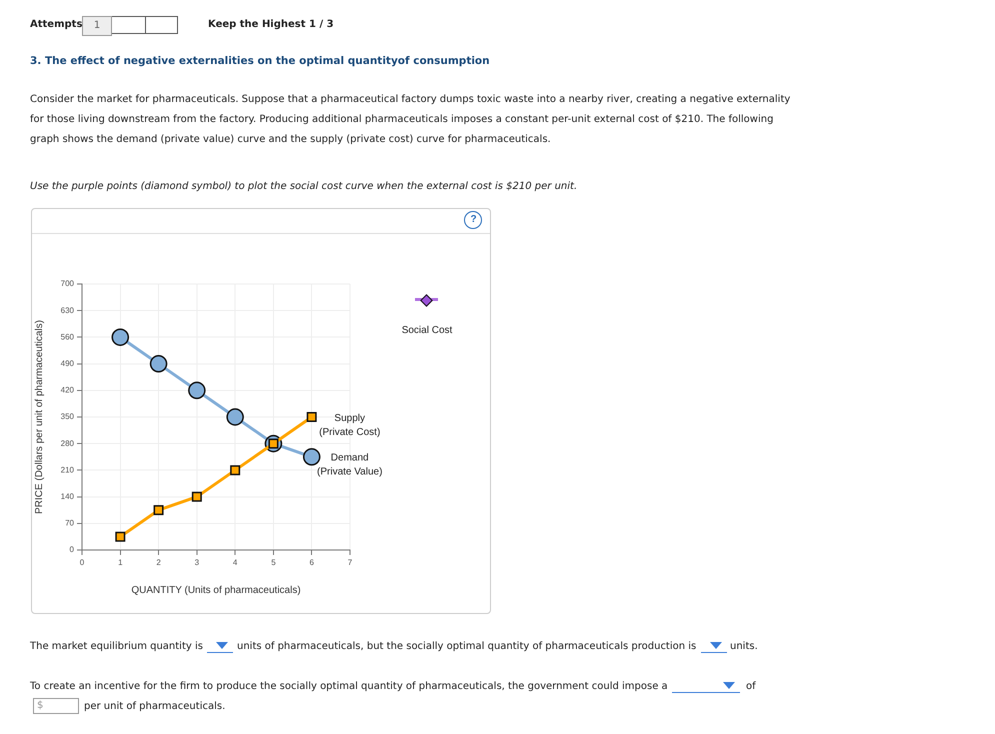  What do you see at coordinates (67, 443) in the screenshot?
I see `y-tick-label: 280` at bounding box center [67, 443].